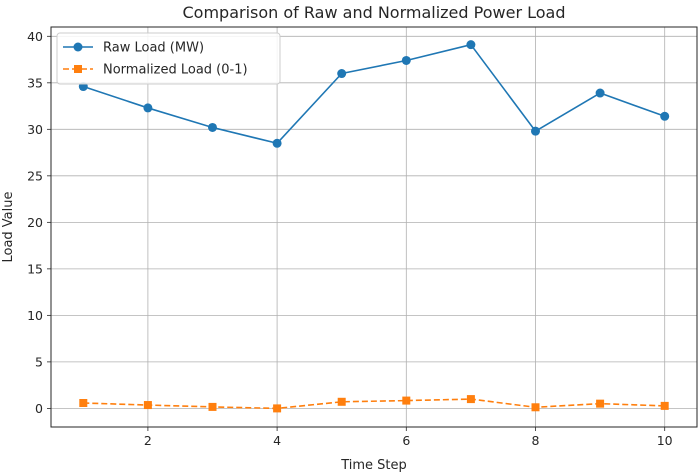 The width and height of the screenshot is (700, 473). What do you see at coordinates (148, 440) in the screenshot?
I see `x-tick-label: 2` at bounding box center [148, 440].